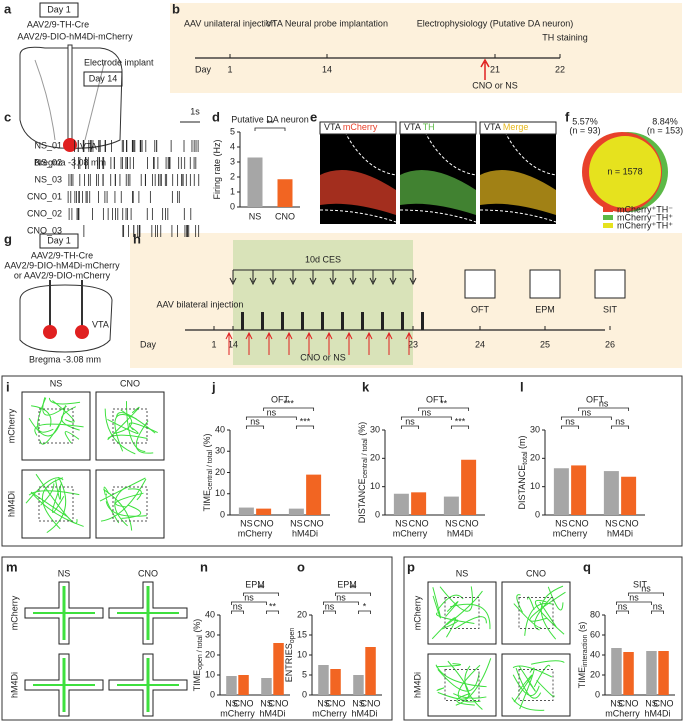 This screenshot has height=723, width=685. Describe the element at coordinates (565, 37) in the screenshot. I see `label: TH staining` at that location.